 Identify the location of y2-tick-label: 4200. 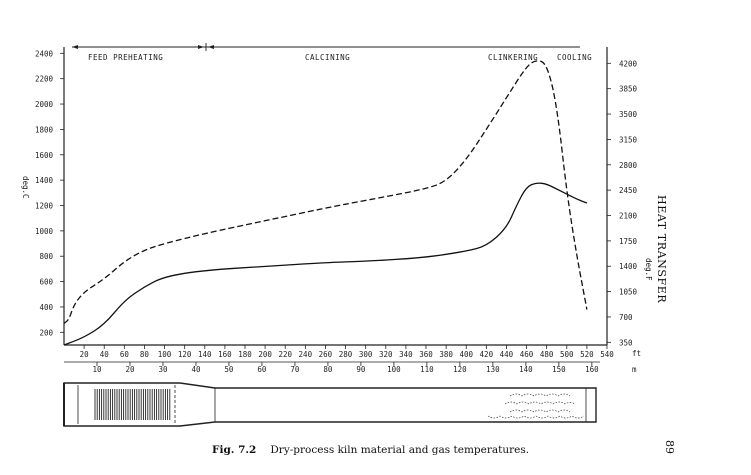
(628, 63).